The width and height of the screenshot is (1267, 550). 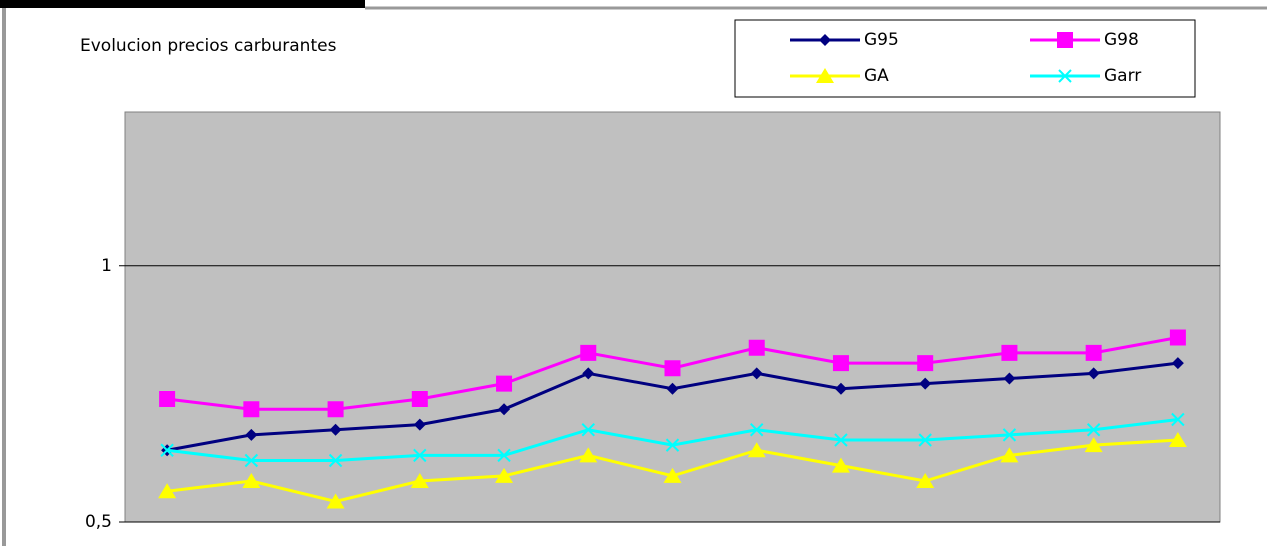 I want to click on legend, so click(x=965, y=58).